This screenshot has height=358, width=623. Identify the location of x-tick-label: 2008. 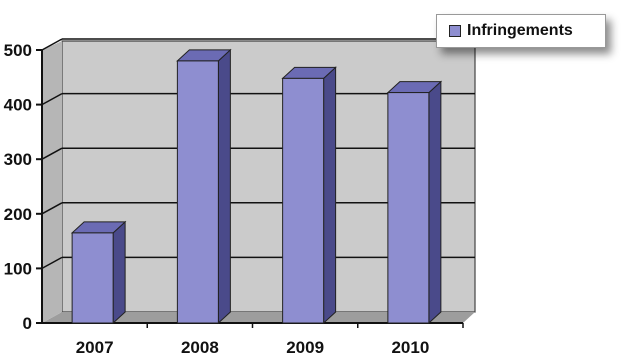
(200, 347).